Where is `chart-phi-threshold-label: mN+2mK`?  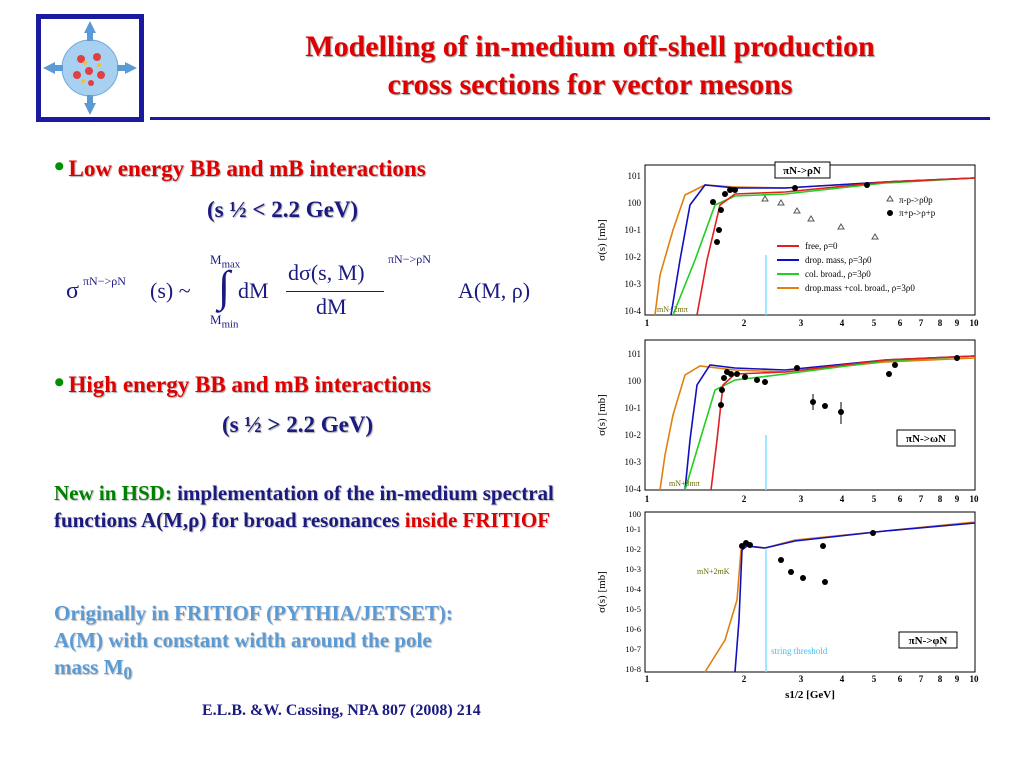 chart-phi-threshold-label: mN+2mK is located at coordinates (713, 571).